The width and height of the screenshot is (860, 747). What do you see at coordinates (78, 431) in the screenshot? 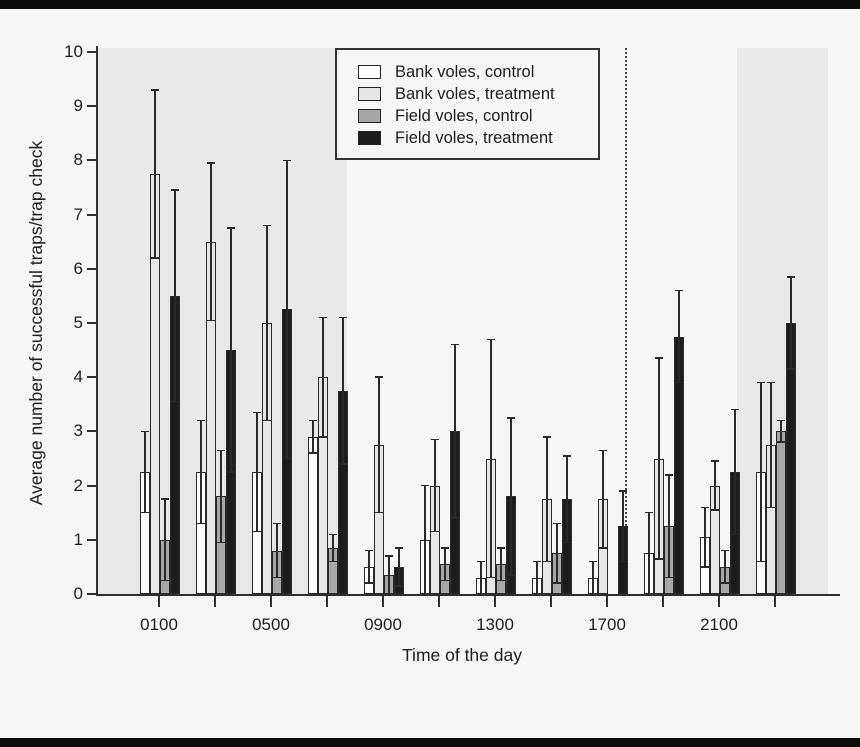
I see `y-tick-label: 3` at bounding box center [78, 431].